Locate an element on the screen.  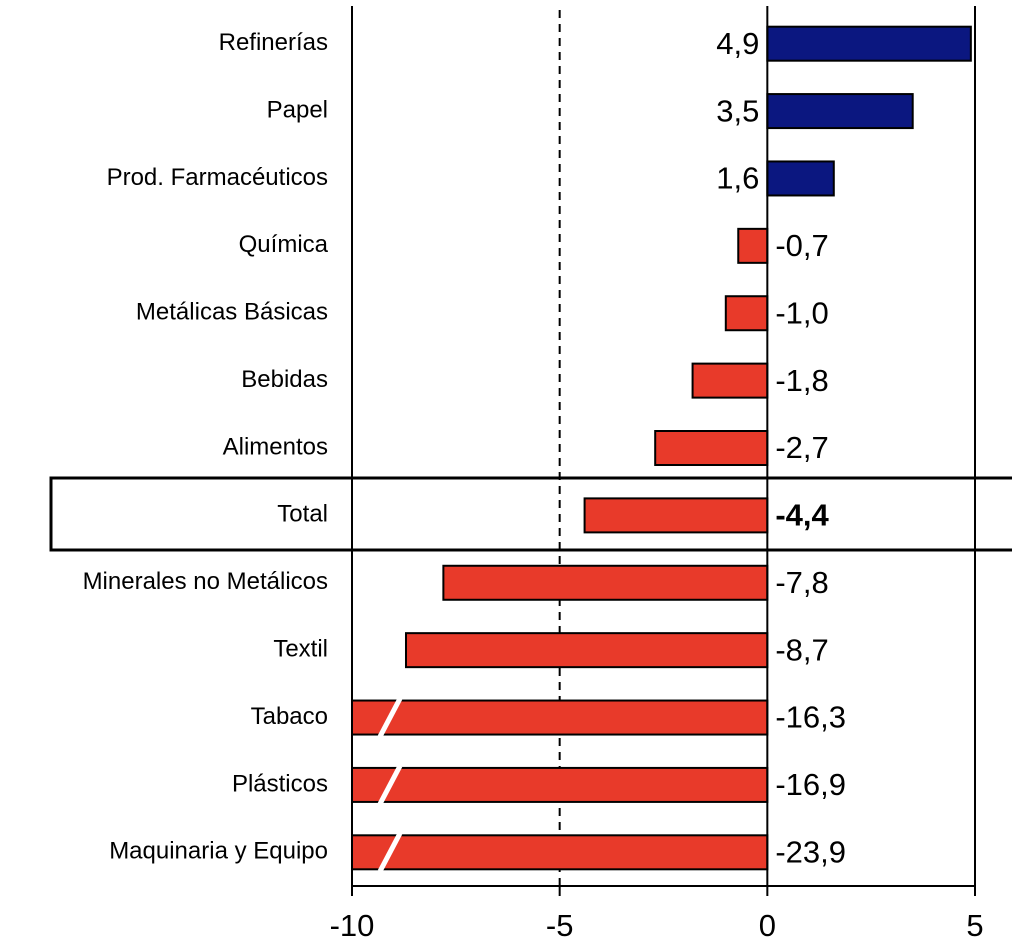
value-label: -16,3 is located at coordinates (810, 717).